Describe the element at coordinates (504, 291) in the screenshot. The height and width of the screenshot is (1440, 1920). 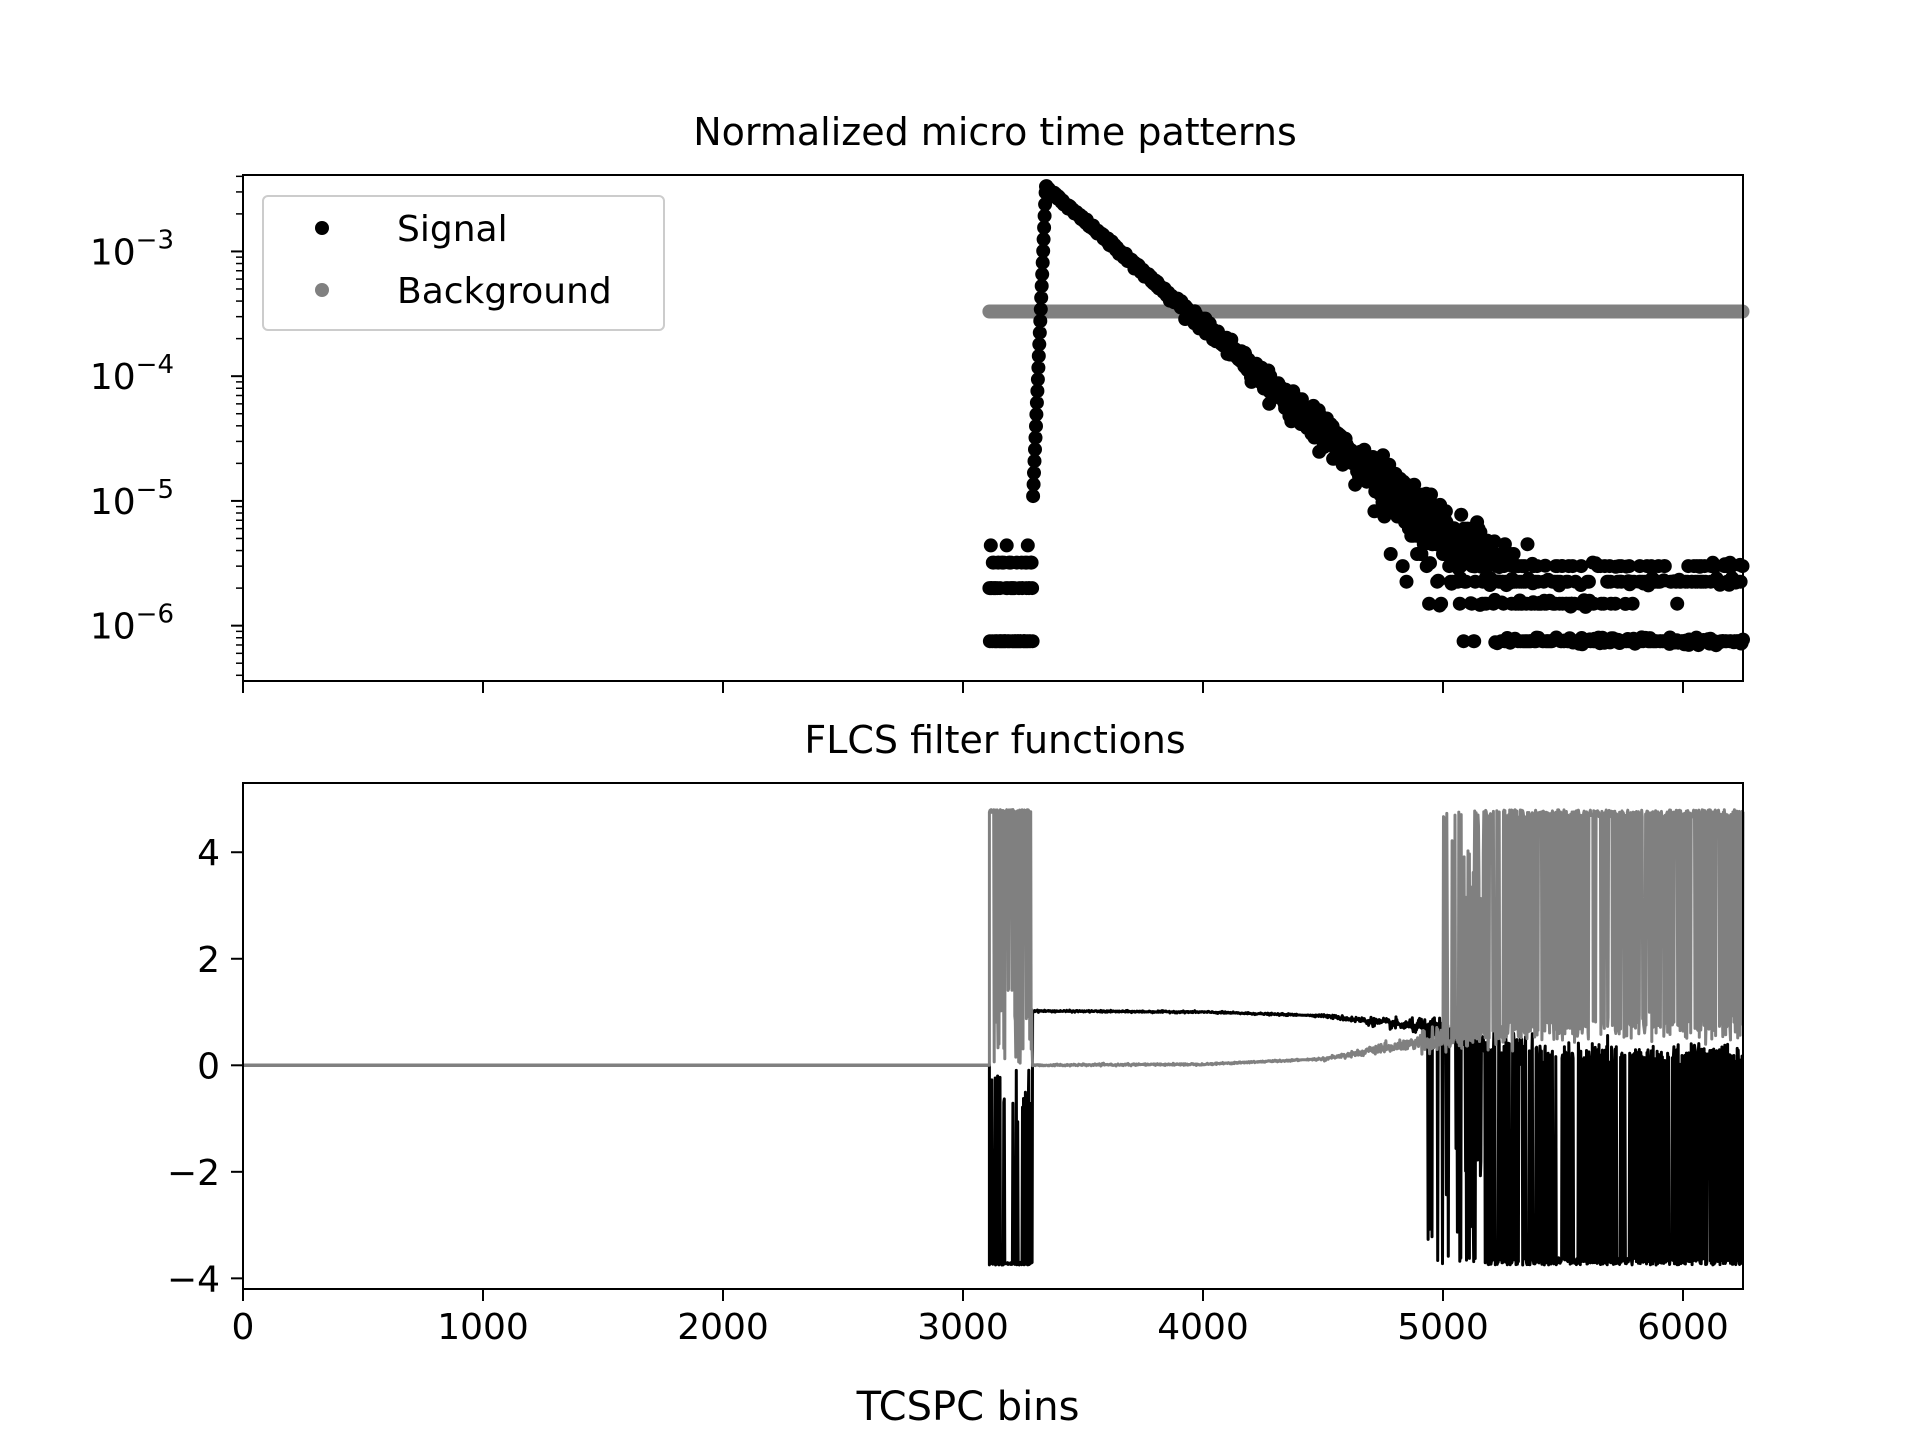
I see `legend-label-background: Background` at that location.